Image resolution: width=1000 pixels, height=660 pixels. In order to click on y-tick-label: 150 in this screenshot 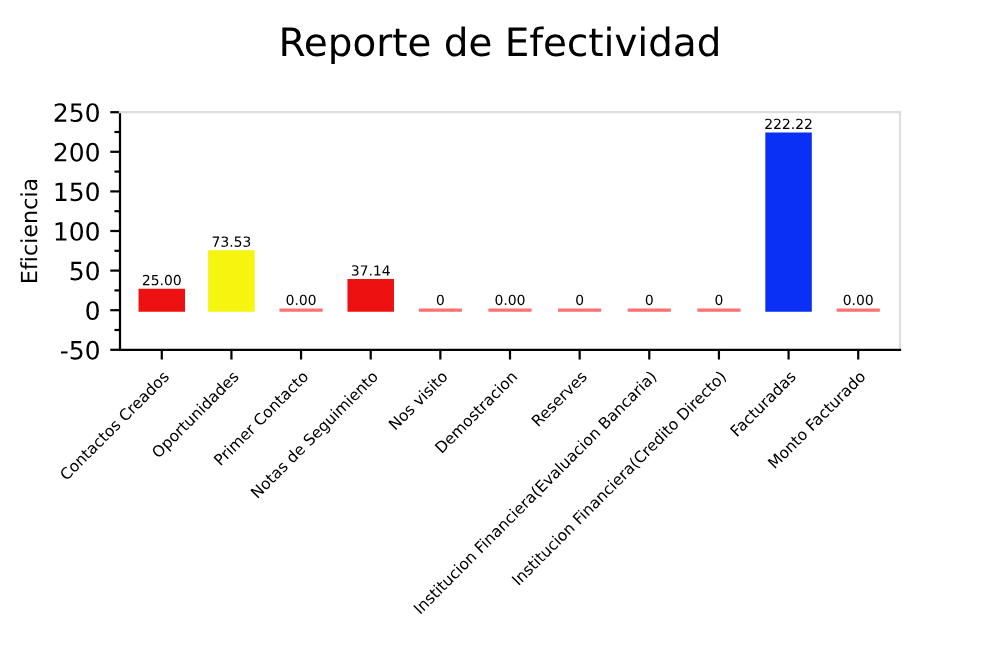, I will do `click(77, 192)`.